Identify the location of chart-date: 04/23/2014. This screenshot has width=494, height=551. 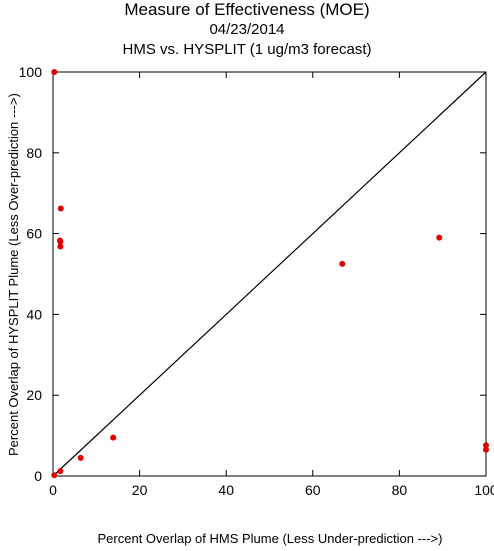
(247, 29).